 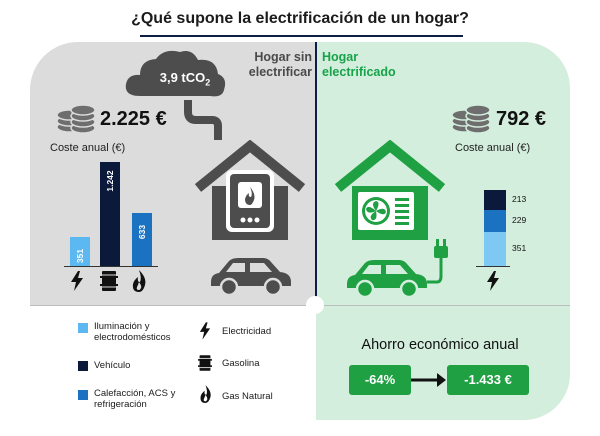 What do you see at coordinates (133, 119) in the screenshot?
I see `annual-cost-left: 2.225 €` at bounding box center [133, 119].